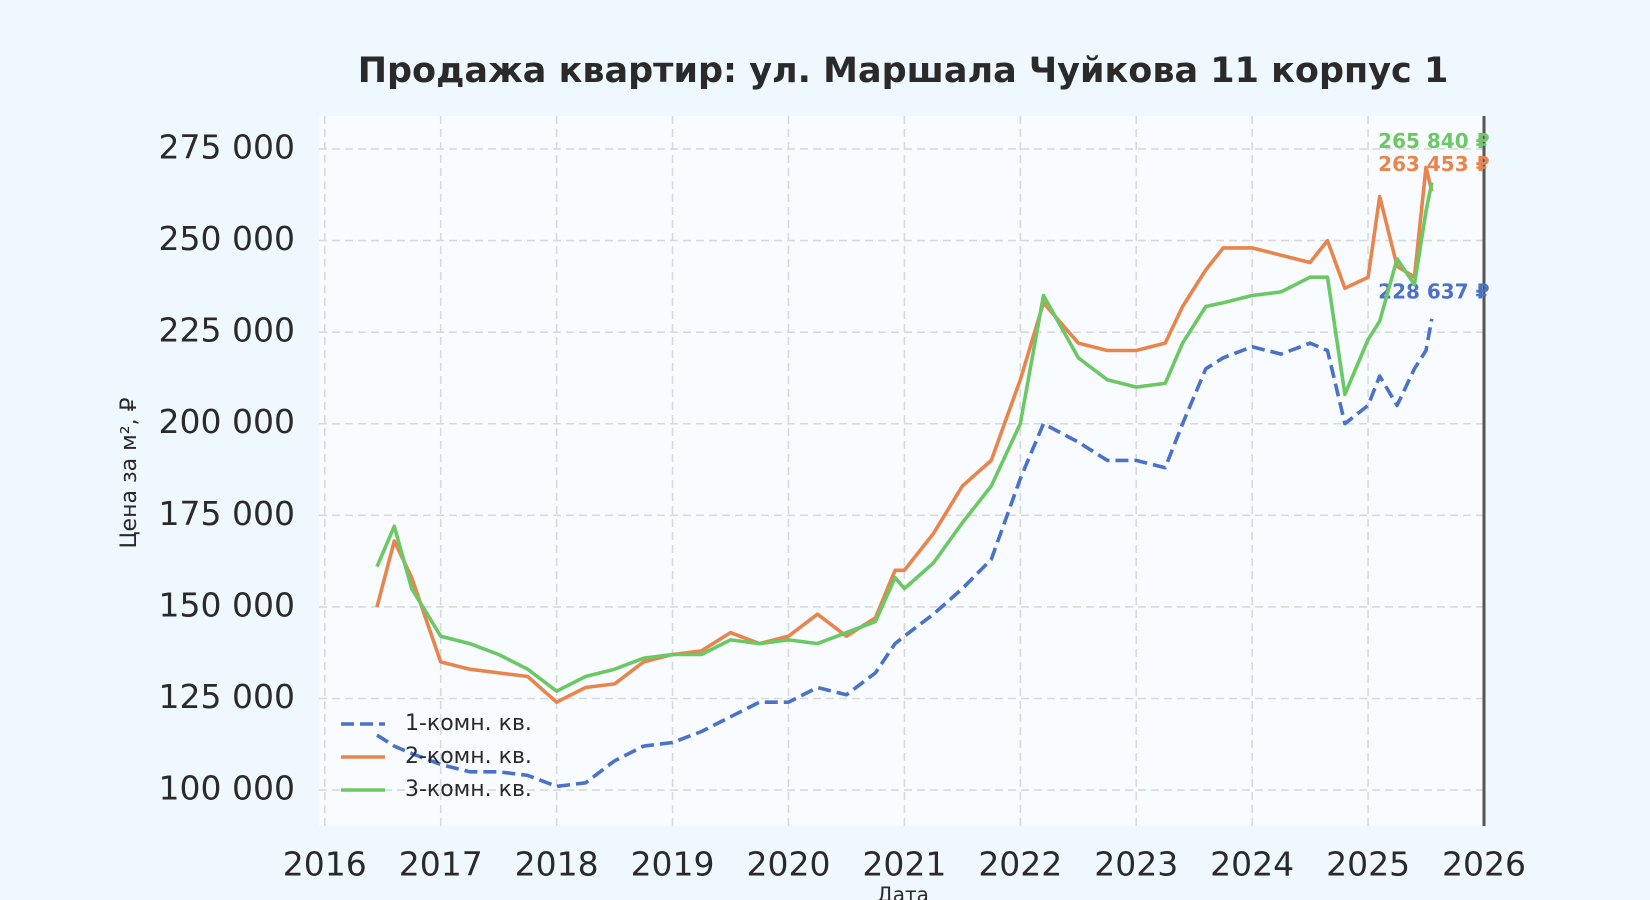 This screenshot has height=900, width=1650. What do you see at coordinates (227, 238) in the screenshot?
I see `y-tick-label: 250 000` at bounding box center [227, 238].